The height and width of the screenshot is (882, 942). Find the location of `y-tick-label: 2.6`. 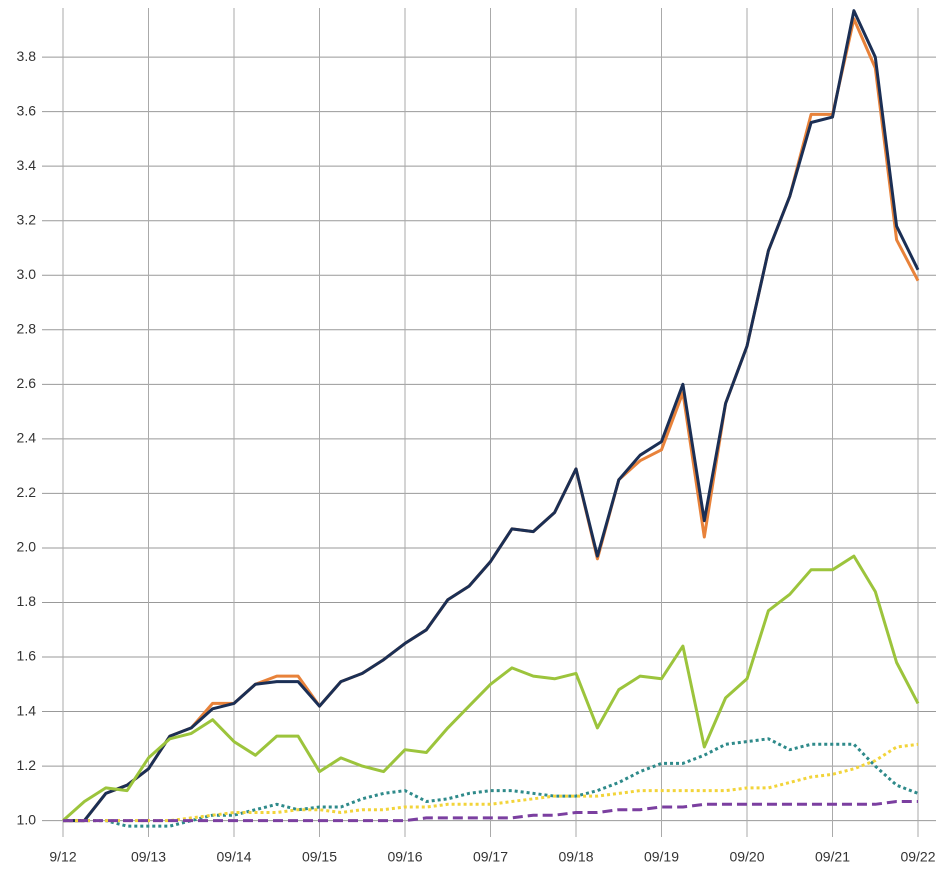

y-tick-label: 2.6 is located at coordinates (27, 383).